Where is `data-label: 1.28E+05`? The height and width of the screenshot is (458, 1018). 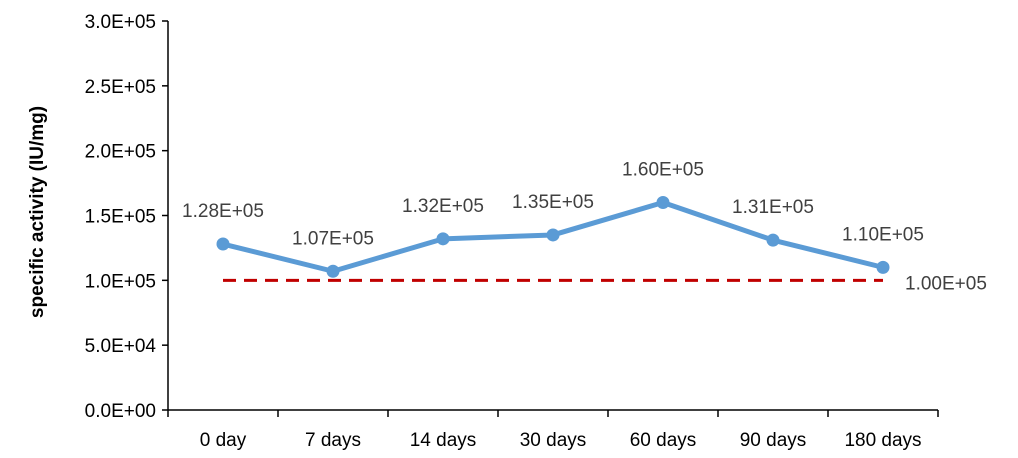
data-label: 1.28E+05 is located at coordinates (223, 211).